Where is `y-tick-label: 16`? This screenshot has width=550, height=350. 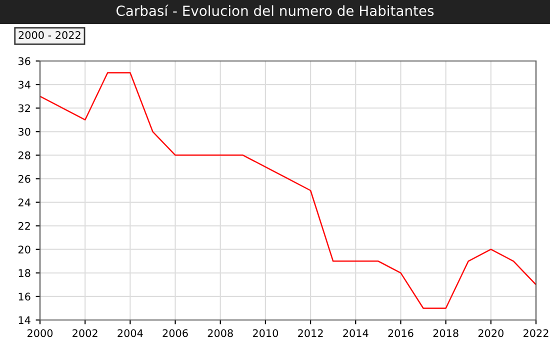
y-tick-label: 16 is located at coordinates (24, 296).